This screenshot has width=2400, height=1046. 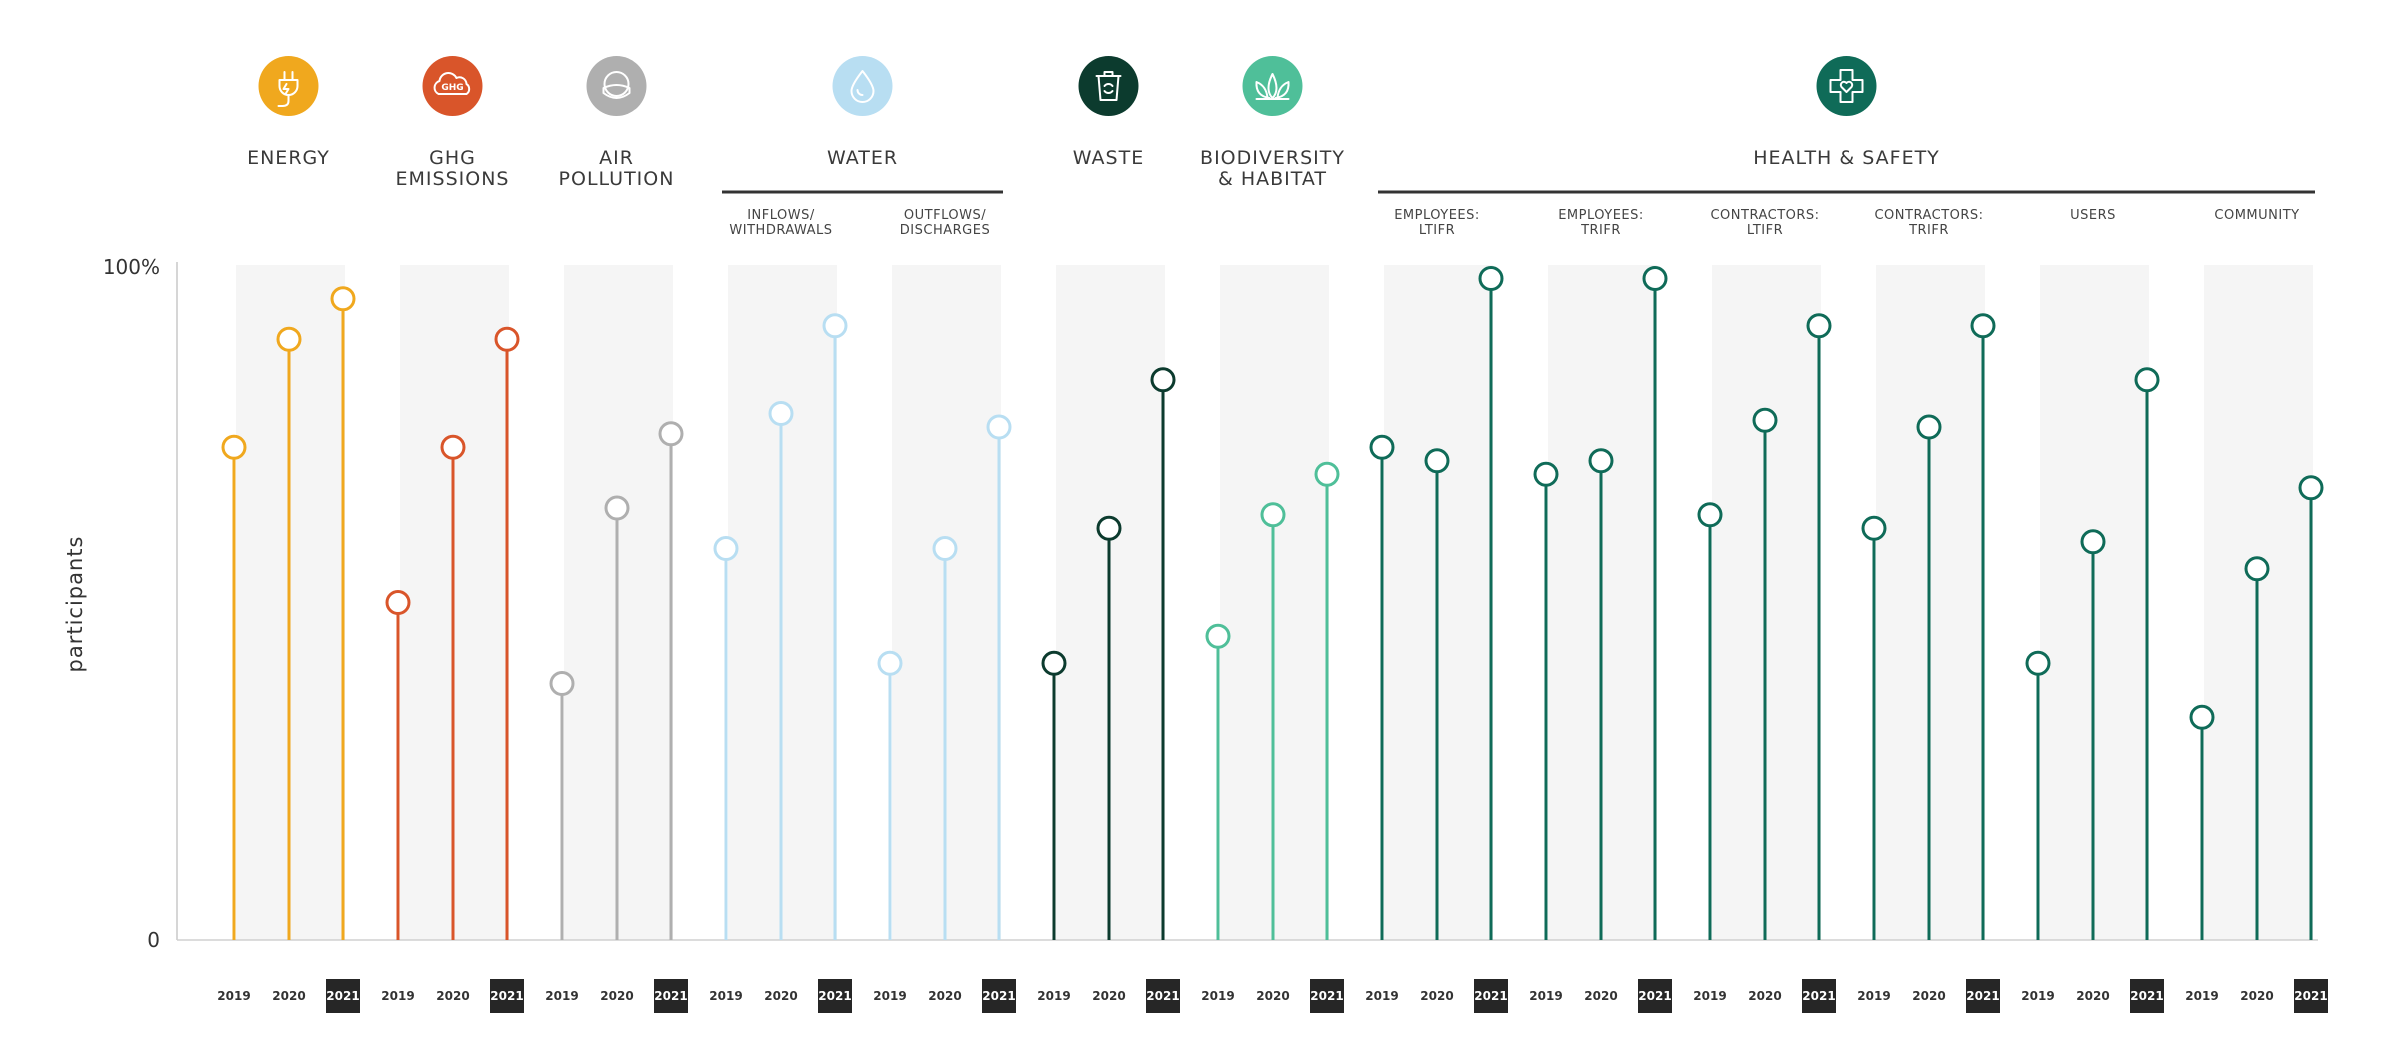 I want to click on sub-category-label: WITHDRAWALS, so click(x=780, y=230).